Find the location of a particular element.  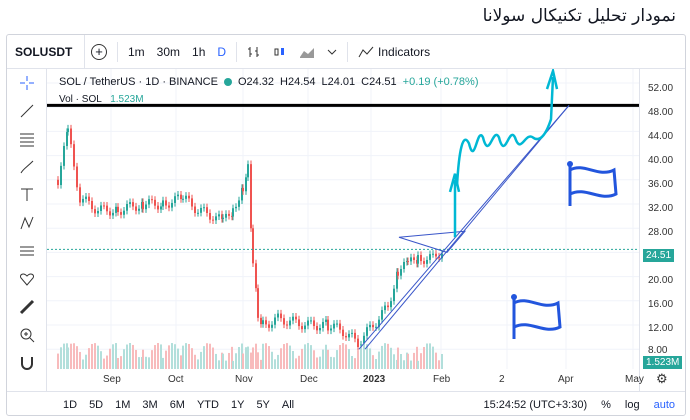

interval-1h: 1h is located at coordinates (199, 51).